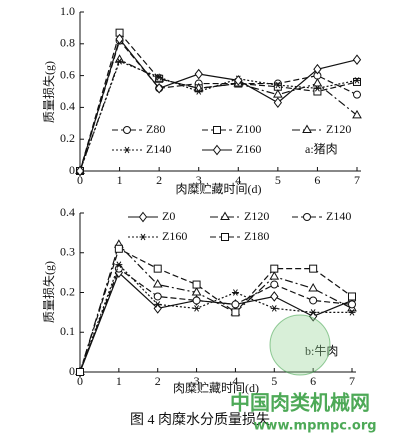 The width and height of the screenshot is (400, 439). What do you see at coordinates (256, 216) in the screenshot?
I see `legend-label: Z120` at bounding box center [256, 216].